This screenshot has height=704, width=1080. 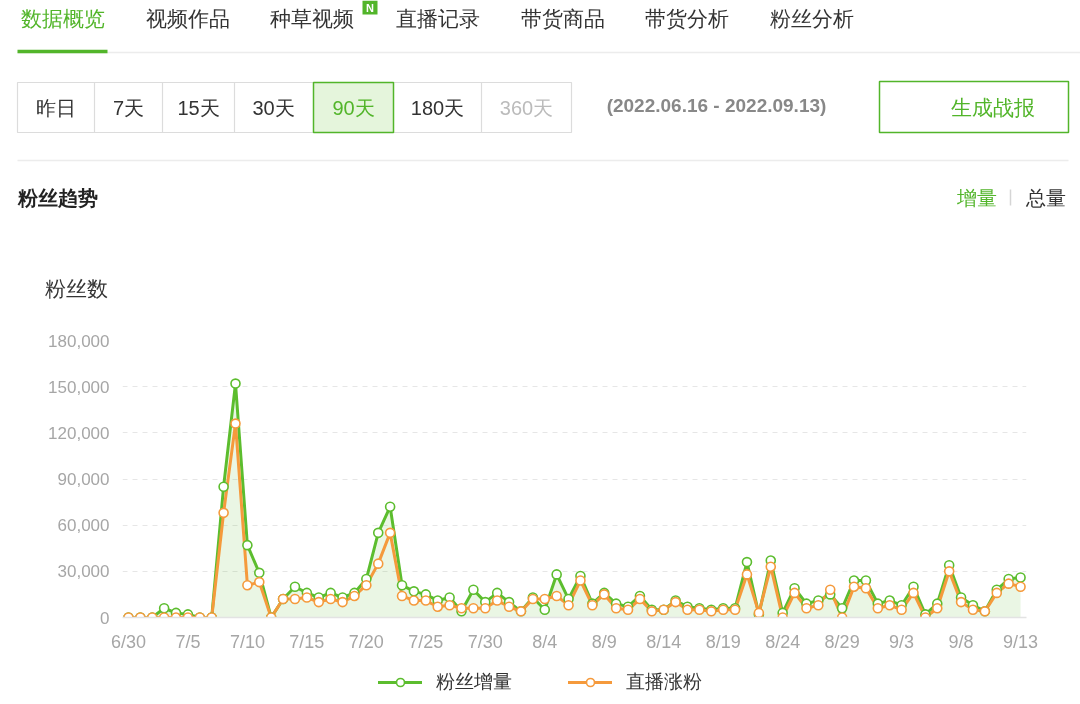 I want to click on x-tick-label: 7/25, so click(x=426, y=641).